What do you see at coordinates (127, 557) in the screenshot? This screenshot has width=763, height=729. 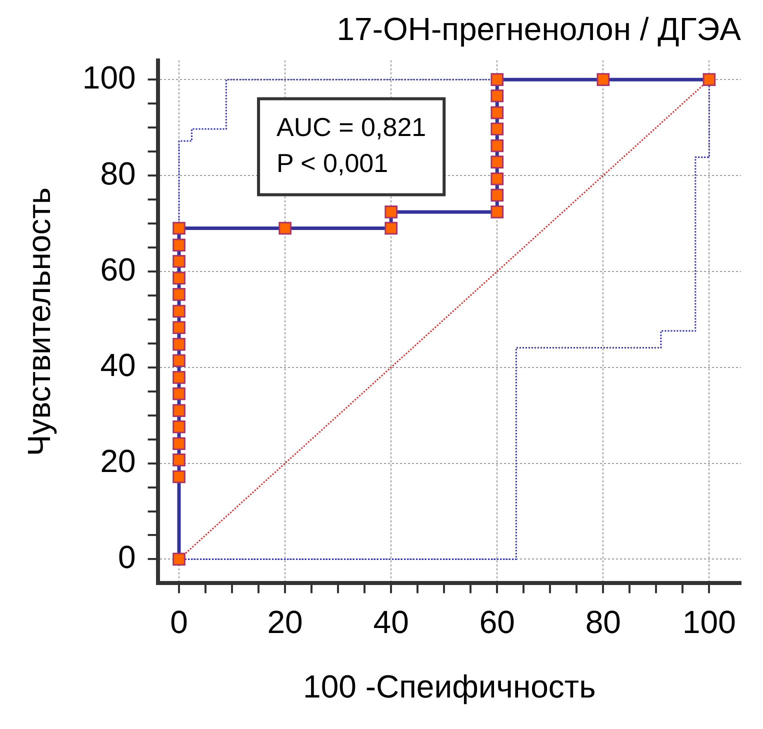 I see `y-tick-label: 0` at bounding box center [127, 557].